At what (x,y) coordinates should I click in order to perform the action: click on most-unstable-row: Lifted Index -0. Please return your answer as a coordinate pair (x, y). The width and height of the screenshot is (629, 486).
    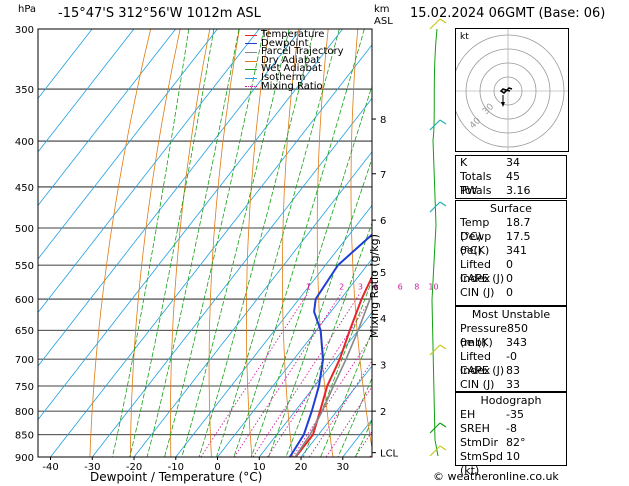
    Looking at the image, I should click on (488, 363).